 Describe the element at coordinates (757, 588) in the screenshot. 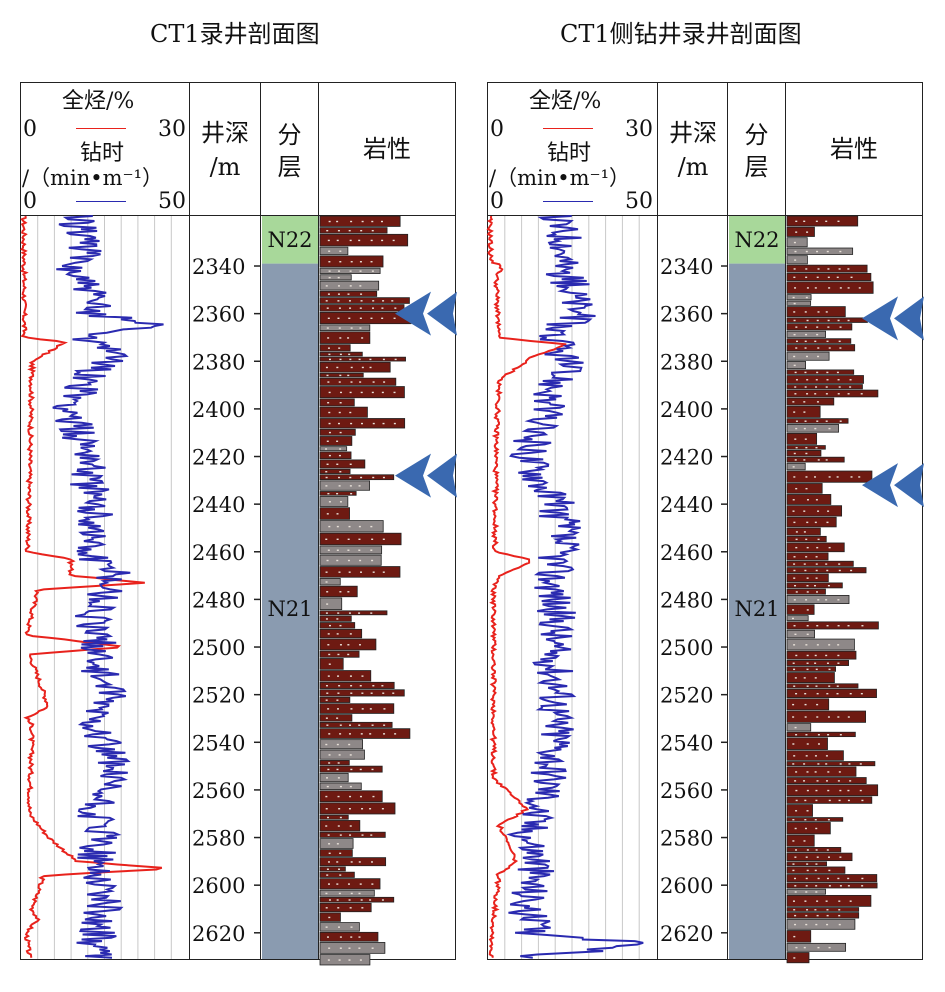

I see `right-layer-track: N22 N21` at that location.